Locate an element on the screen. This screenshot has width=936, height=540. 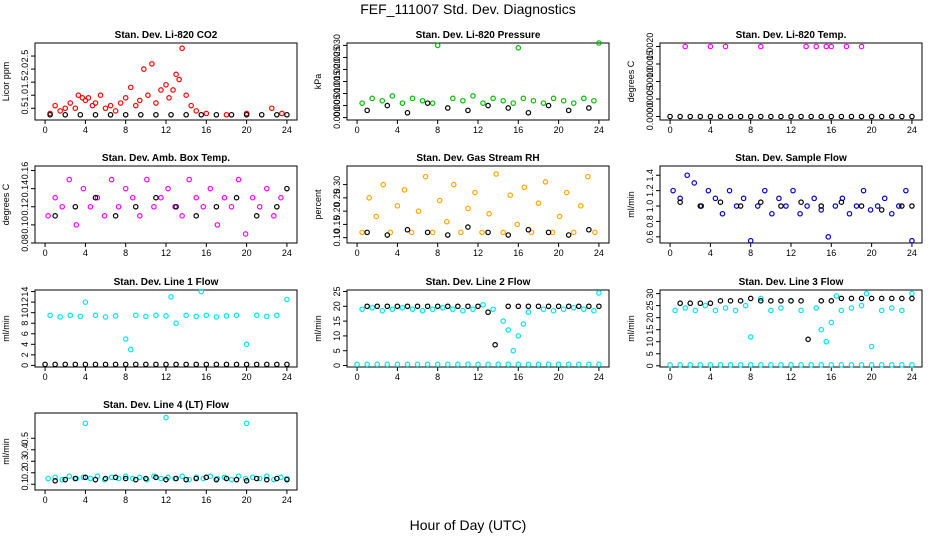
y-axis-label: ml/min is located at coordinates (6, 451).